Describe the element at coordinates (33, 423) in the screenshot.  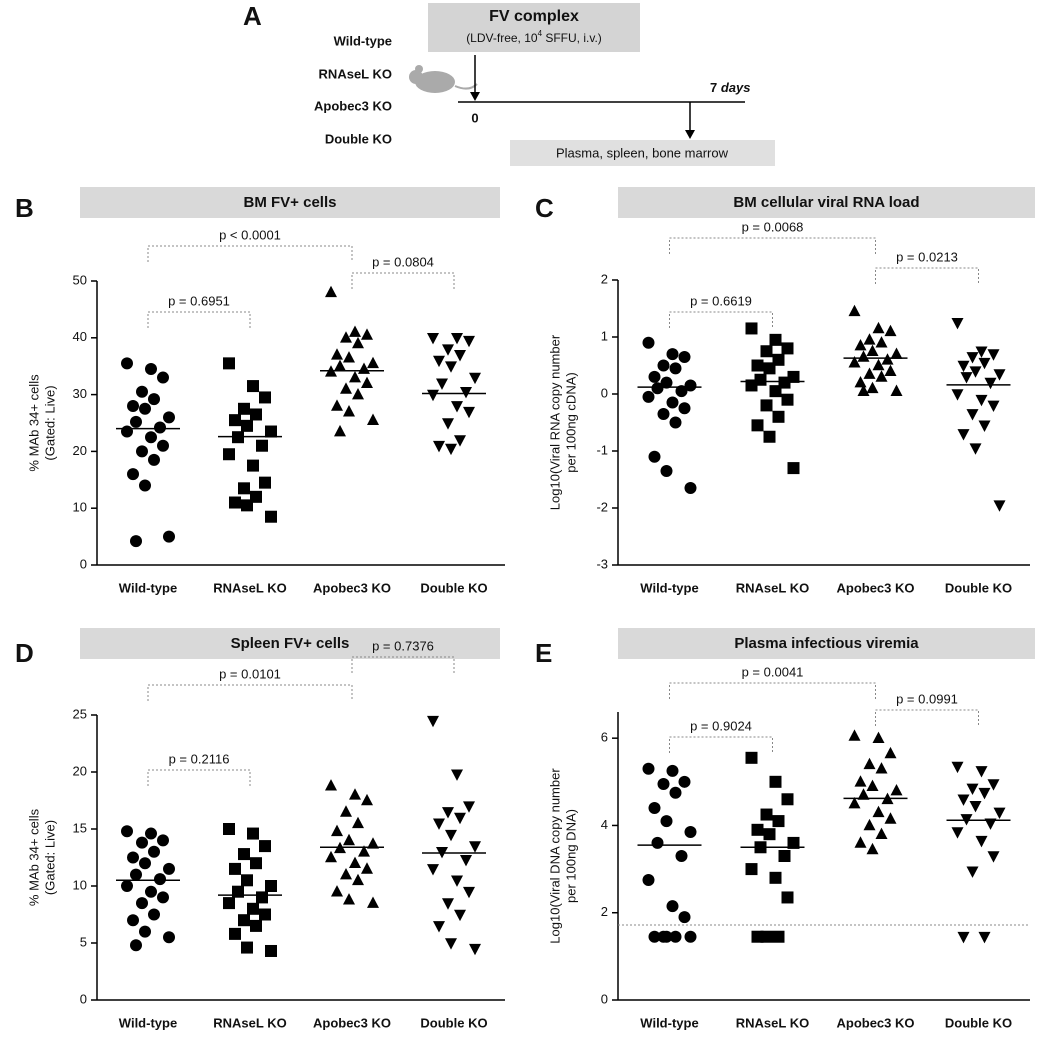
I see `y-axis-label: % MAb 34+ cells` at that location.